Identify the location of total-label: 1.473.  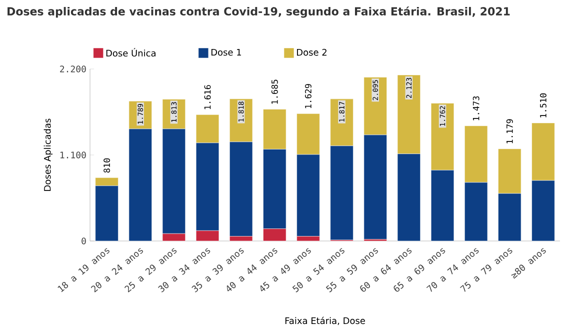
(476, 108).